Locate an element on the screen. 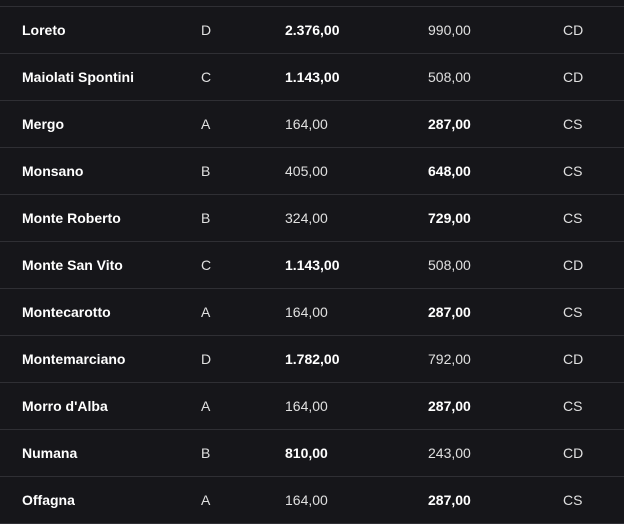 Image resolution: width=624 pixels, height=524 pixels. cell-value-2: 990,00 is located at coordinates (449, 30).